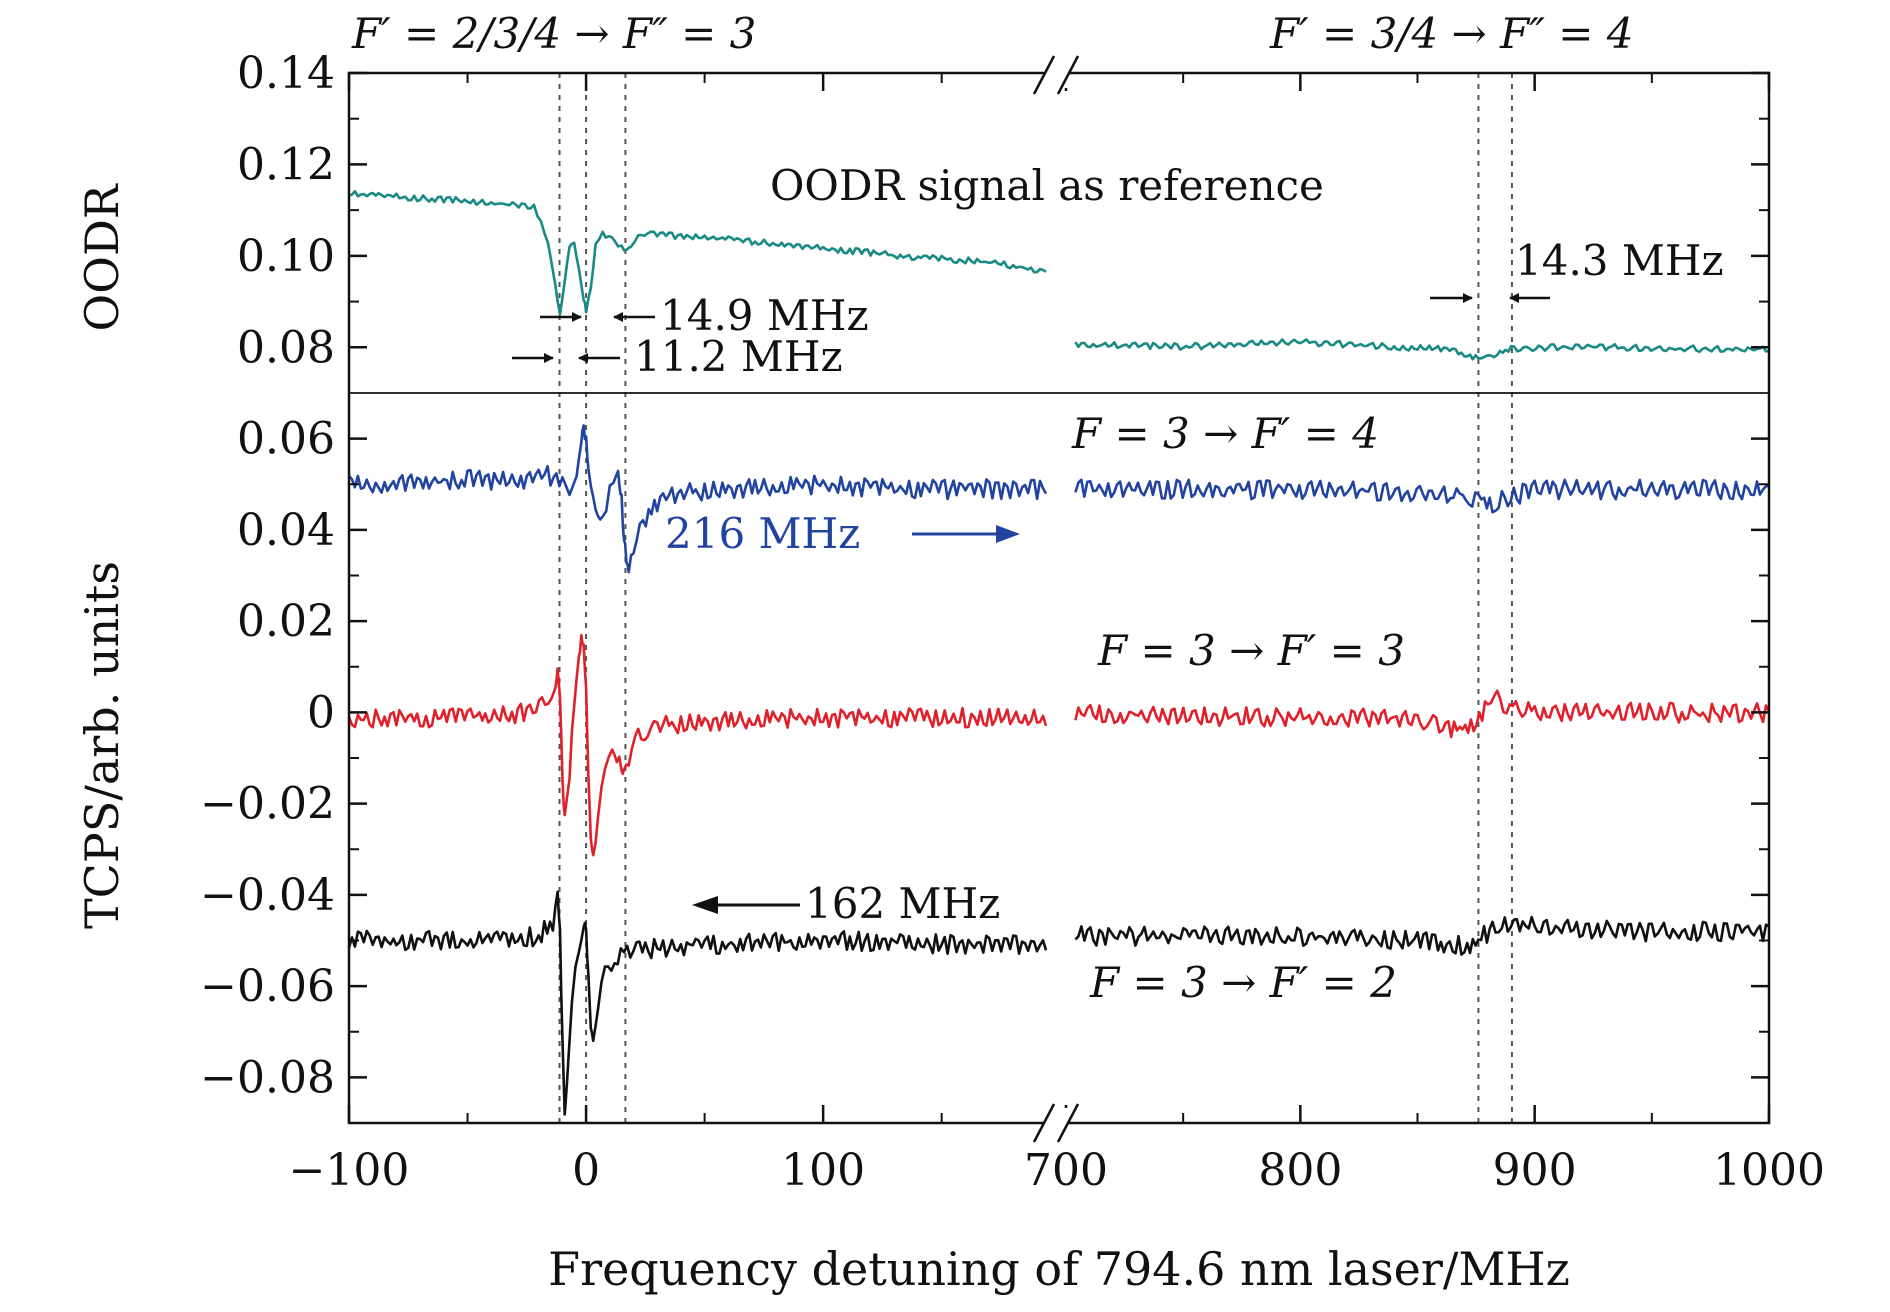 The width and height of the screenshot is (1890, 1312). Describe the element at coordinates (321, 712) in the screenshot. I see `y-tick-label: 0` at that location.